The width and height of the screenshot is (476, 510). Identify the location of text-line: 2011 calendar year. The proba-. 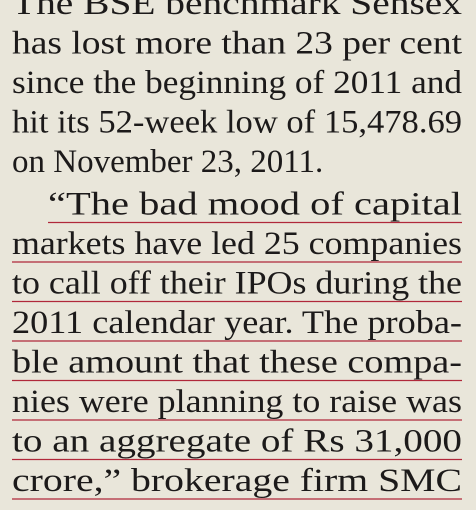
(237, 323).